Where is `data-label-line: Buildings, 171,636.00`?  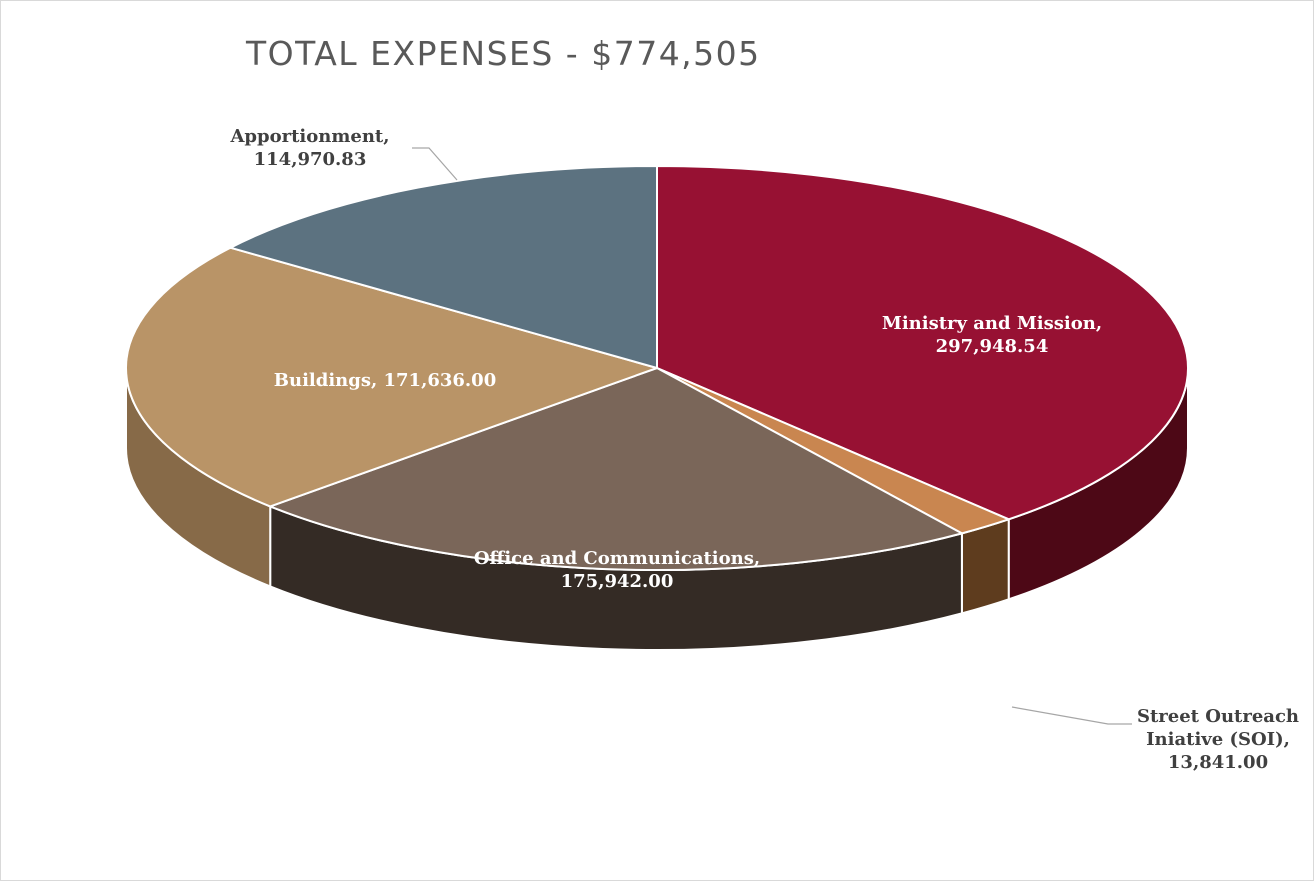
data-label-line: Buildings, 171,636.00 is located at coordinates (385, 380).